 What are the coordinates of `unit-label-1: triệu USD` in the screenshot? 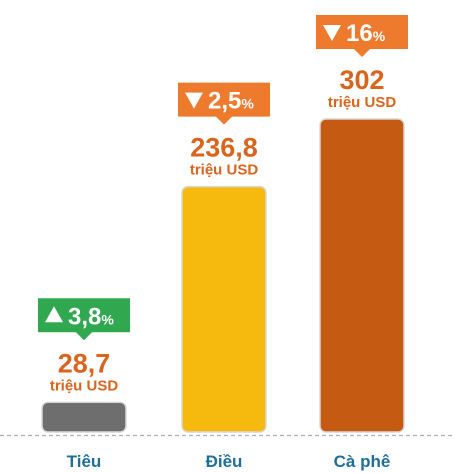 It's located at (84, 385).